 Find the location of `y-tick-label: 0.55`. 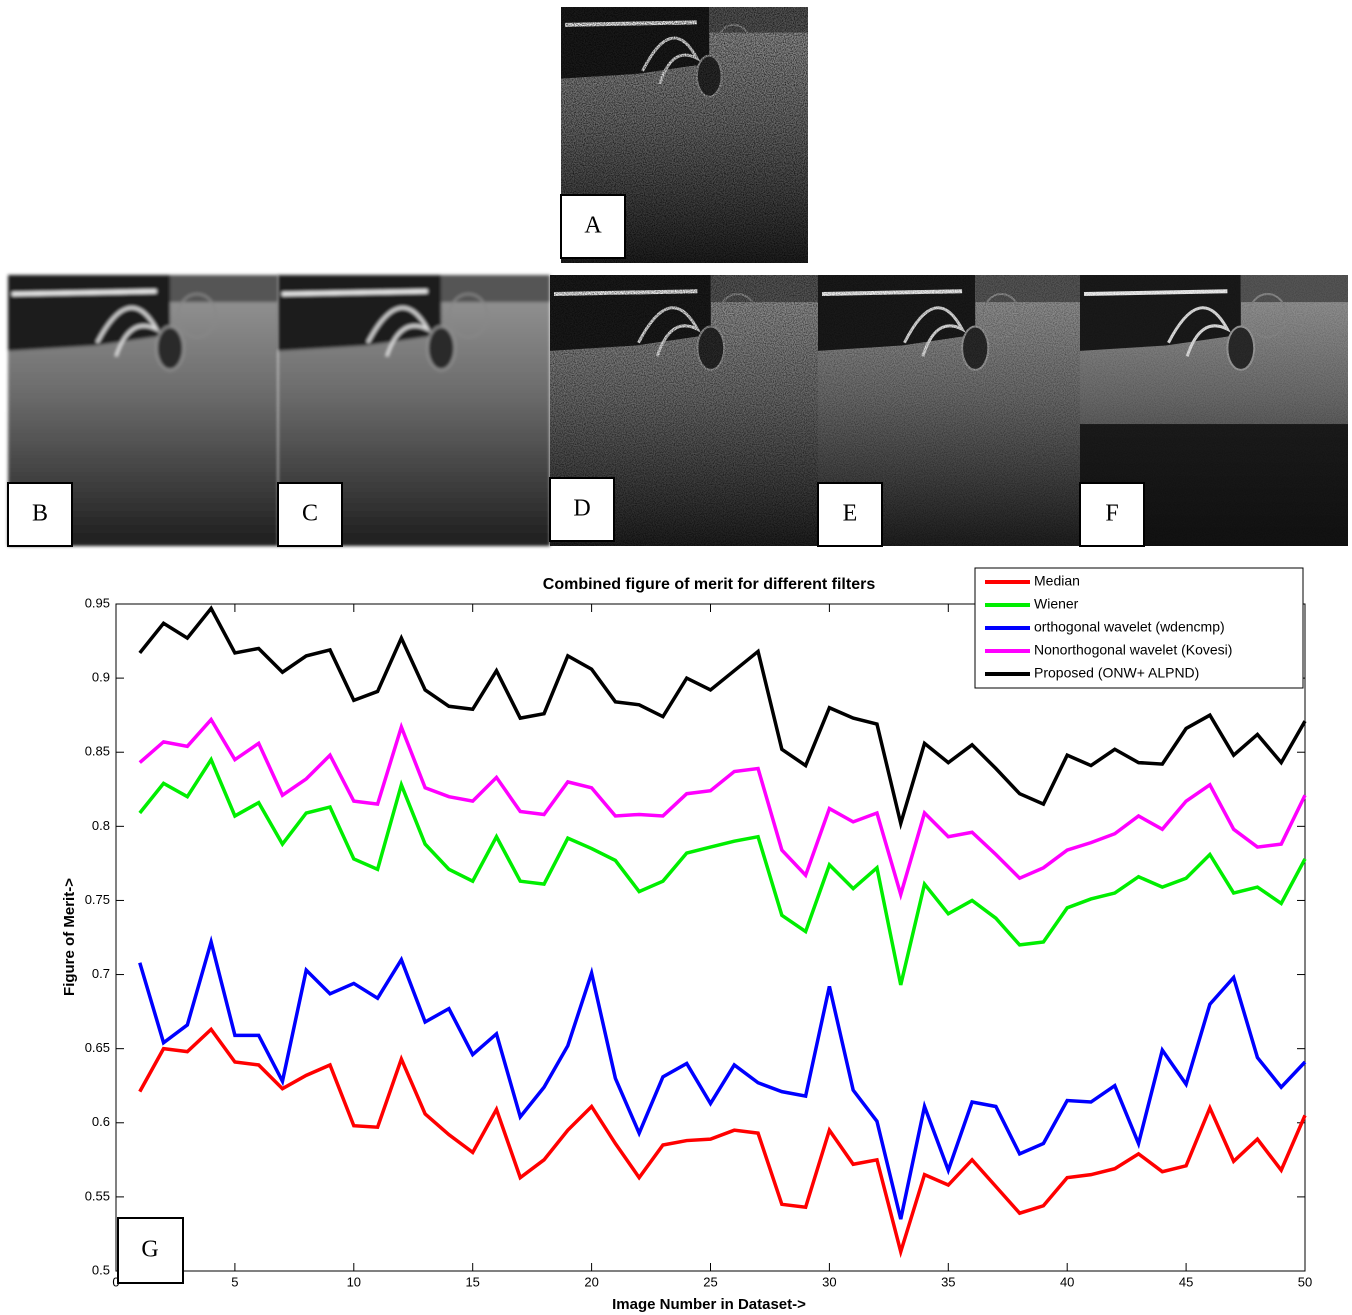

y-tick-label: 0.55 is located at coordinates (97, 1195).